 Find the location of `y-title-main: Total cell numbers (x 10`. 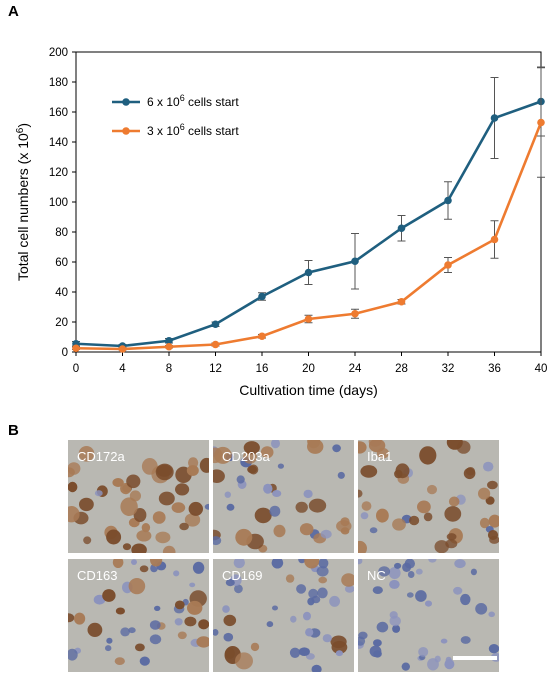

y-title-main: Total cell numbers (x 10 is located at coordinates (23, 207).